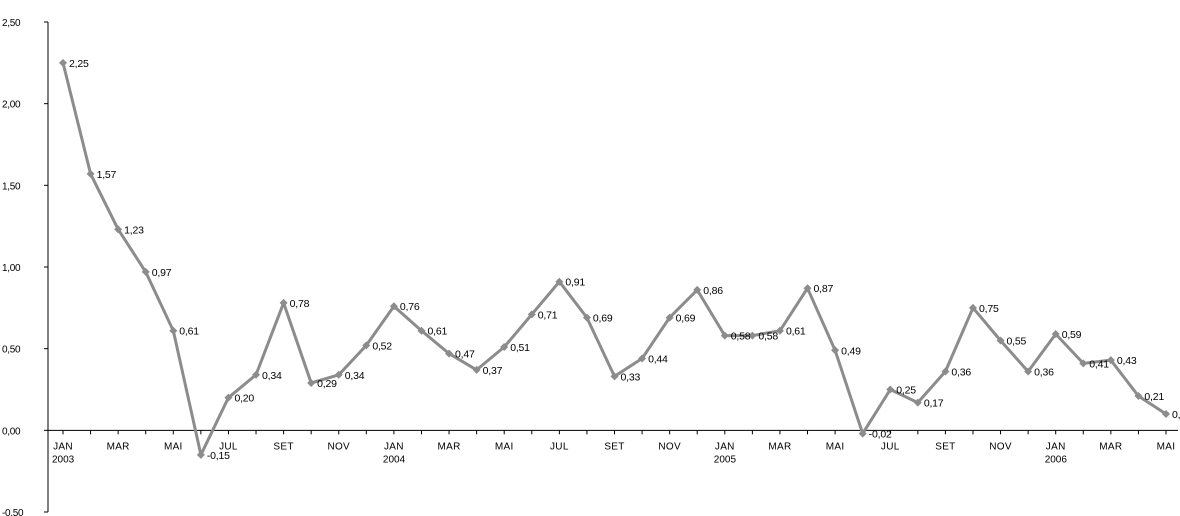 The height and width of the screenshot is (516, 1180). I want to click on data-label: 0,71, so click(548, 315).